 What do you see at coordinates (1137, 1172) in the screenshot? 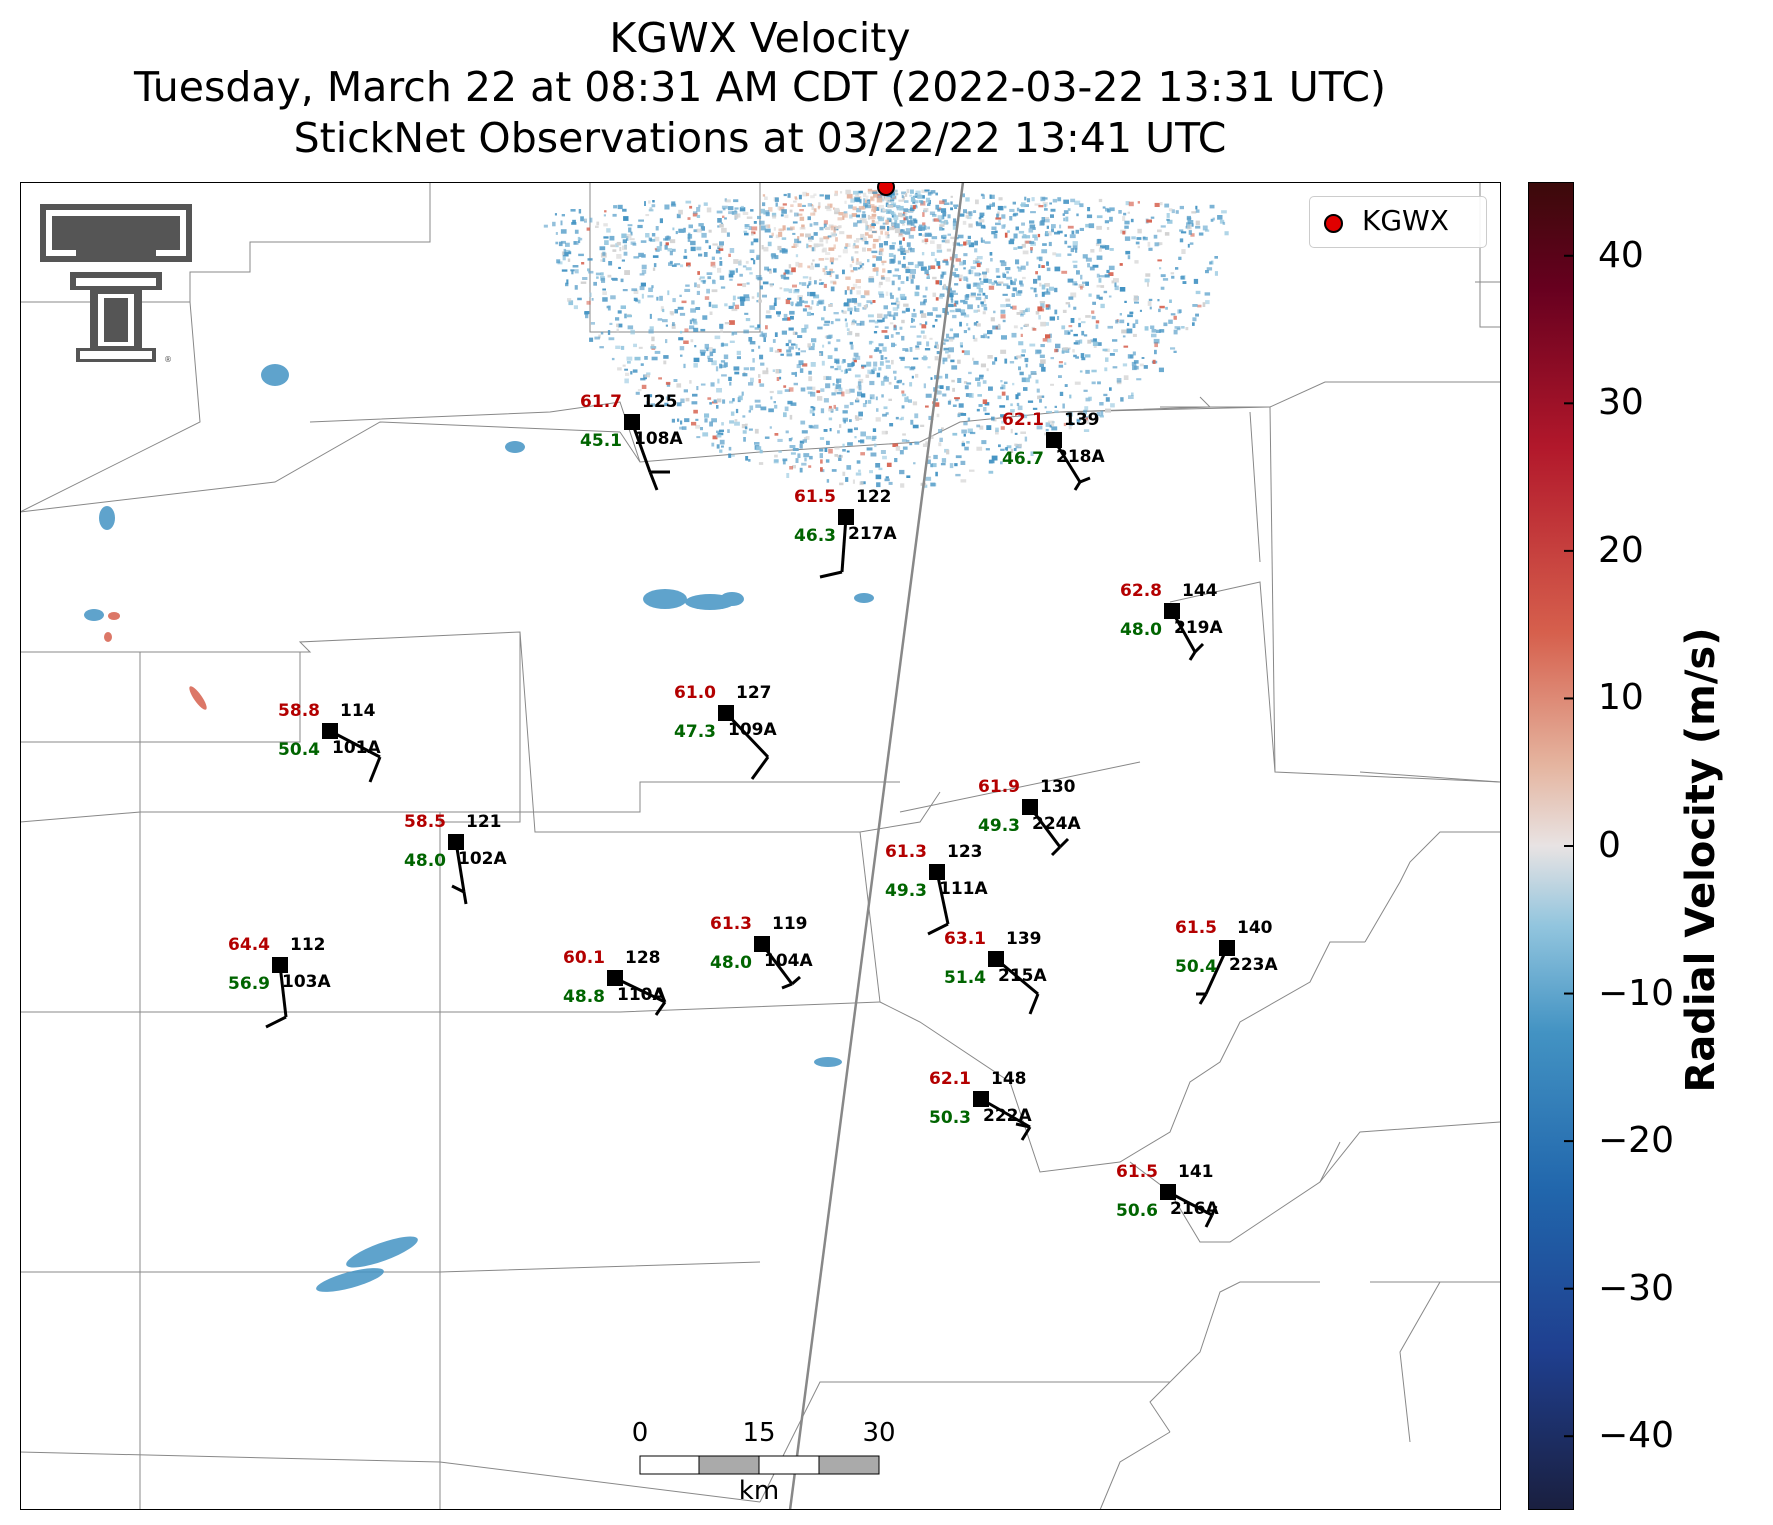
I see `station-temperature: 61.5` at bounding box center [1137, 1172].